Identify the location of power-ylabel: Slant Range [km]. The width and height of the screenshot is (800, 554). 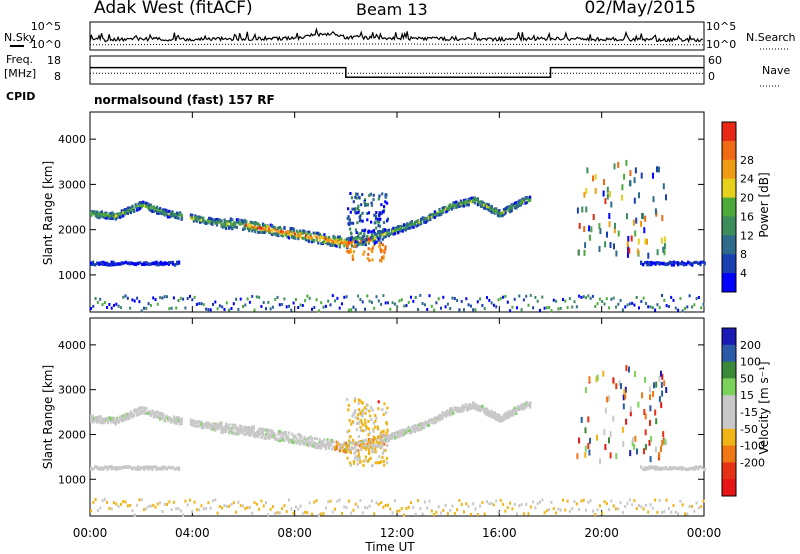
(48, 213).